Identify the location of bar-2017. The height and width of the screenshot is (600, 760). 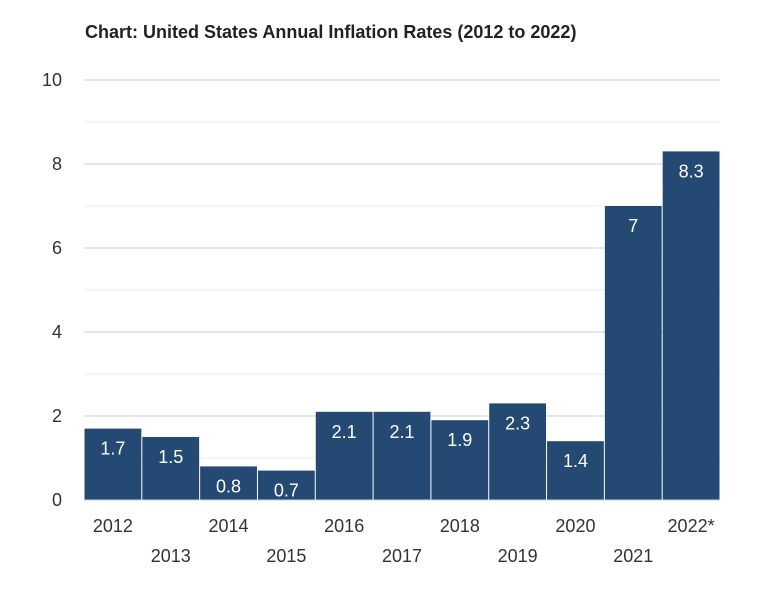
(402, 455).